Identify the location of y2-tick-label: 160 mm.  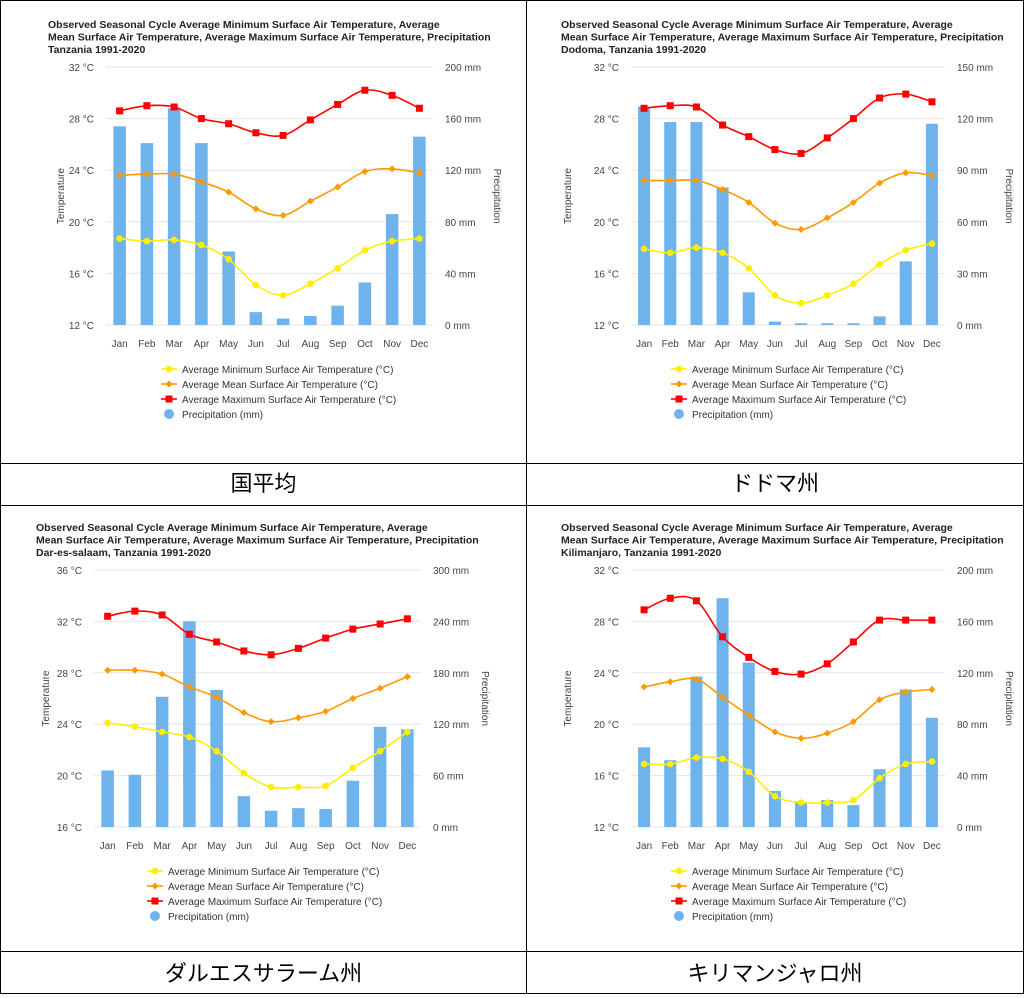
(463, 120).